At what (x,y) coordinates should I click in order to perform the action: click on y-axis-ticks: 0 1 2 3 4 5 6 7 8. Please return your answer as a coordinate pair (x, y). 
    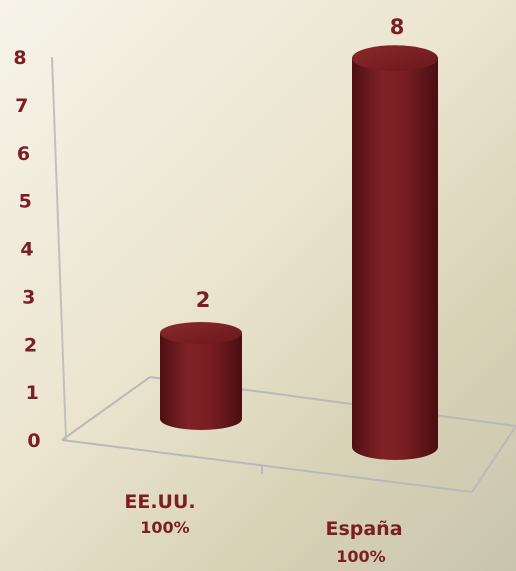
    Looking at the image, I should click on (26, 249).